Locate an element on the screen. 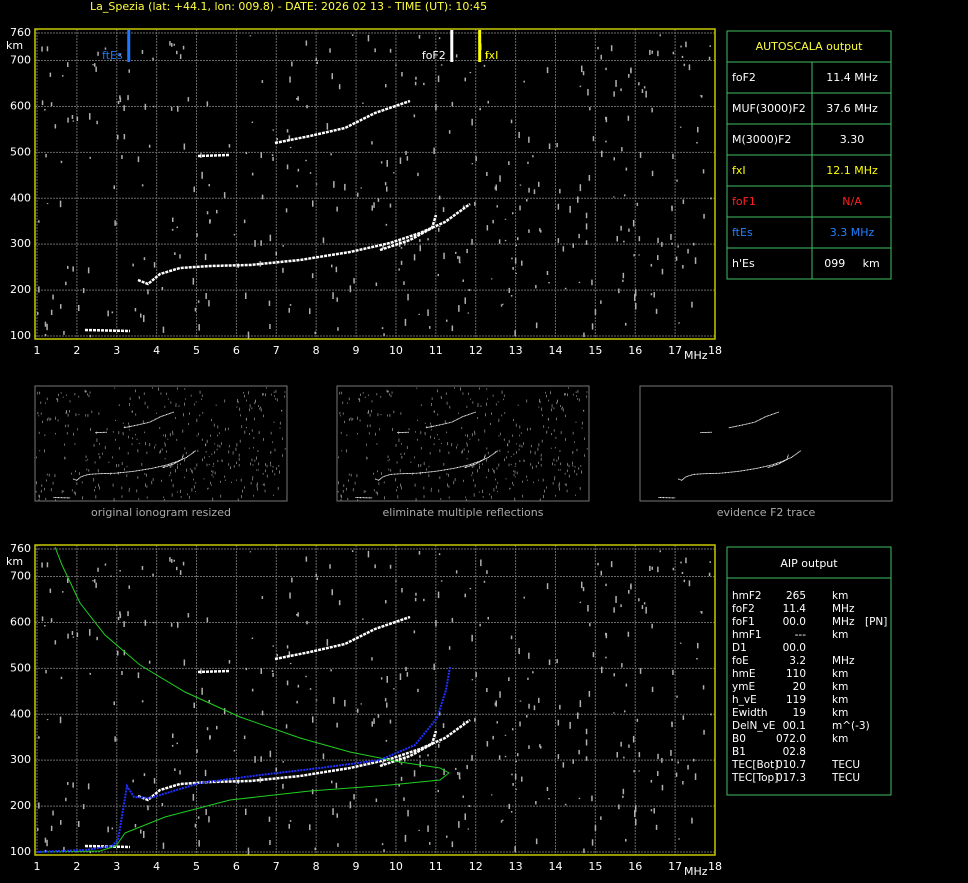 The width and height of the screenshot is (968, 883). x-tick-label: 14 is located at coordinates (555, 866).